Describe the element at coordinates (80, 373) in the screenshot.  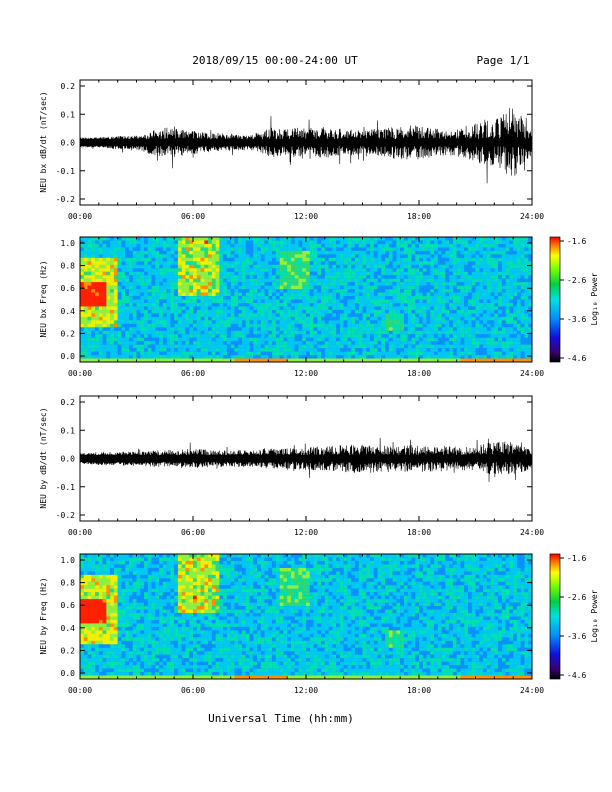
I see `x-tick-label: 00:00` at that location.